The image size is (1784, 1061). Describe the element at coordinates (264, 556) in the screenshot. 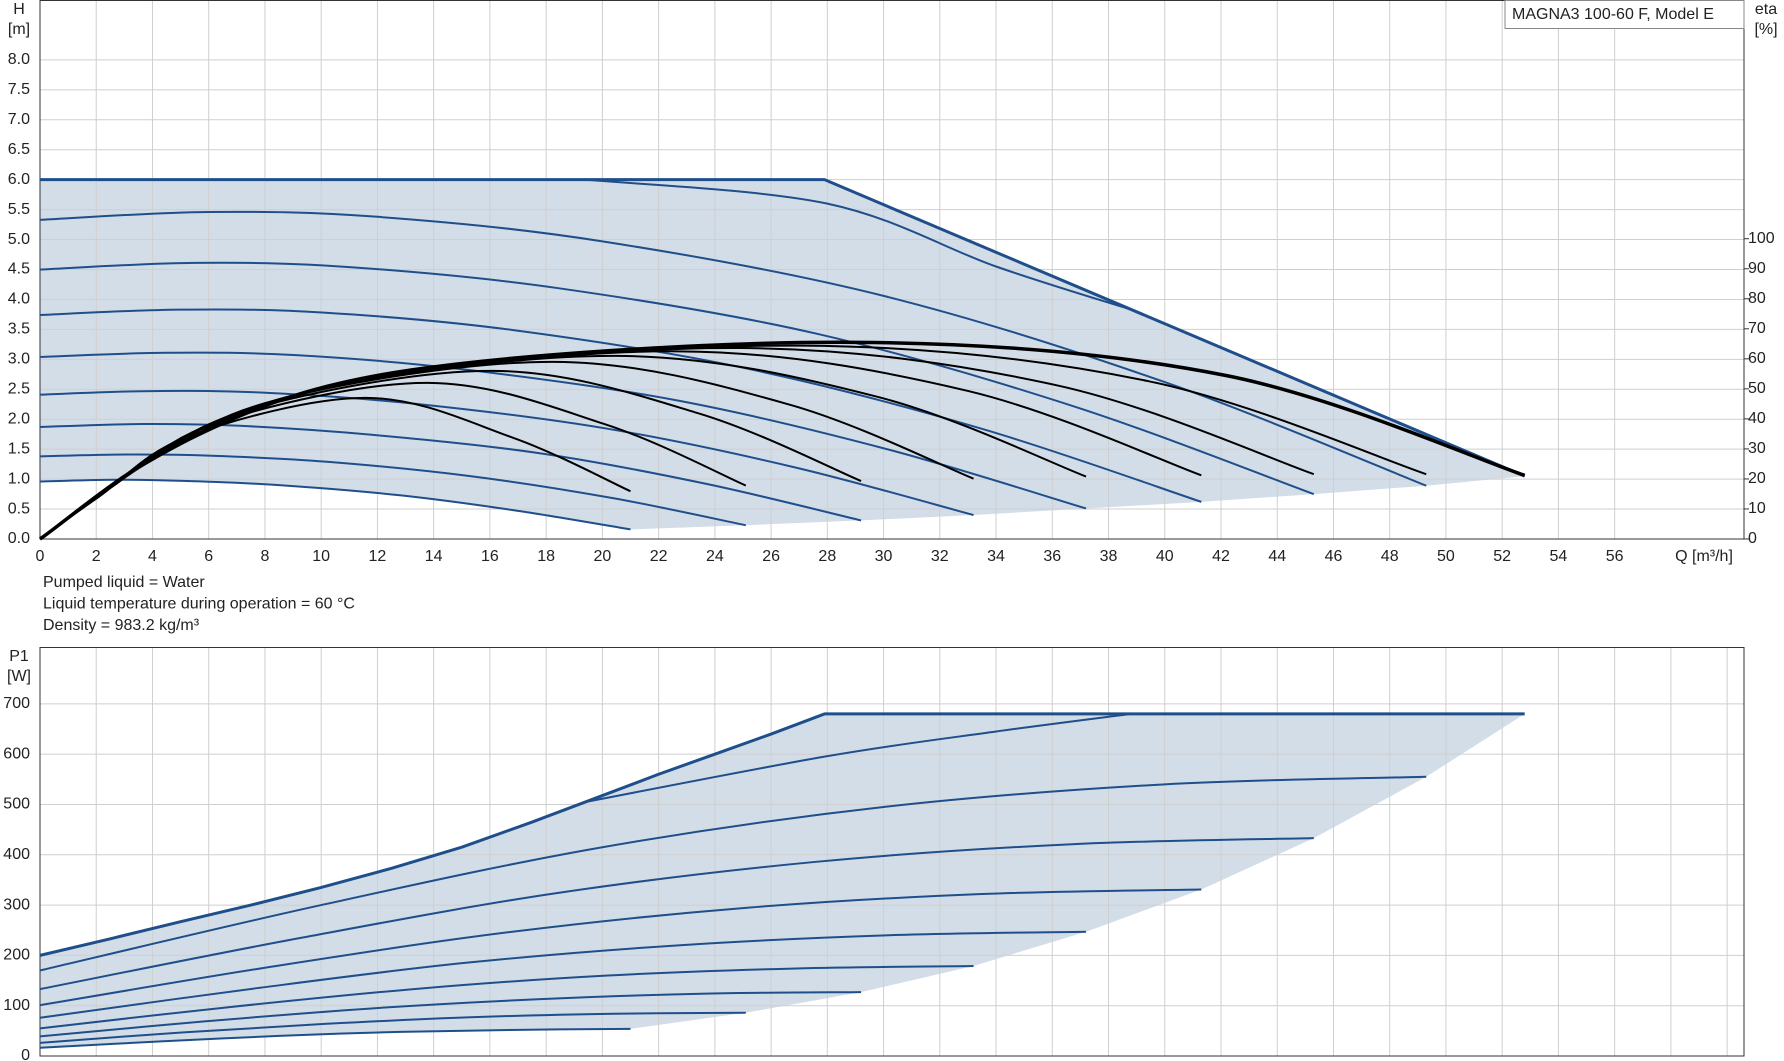

I see `x-tick-label: 8` at that location.